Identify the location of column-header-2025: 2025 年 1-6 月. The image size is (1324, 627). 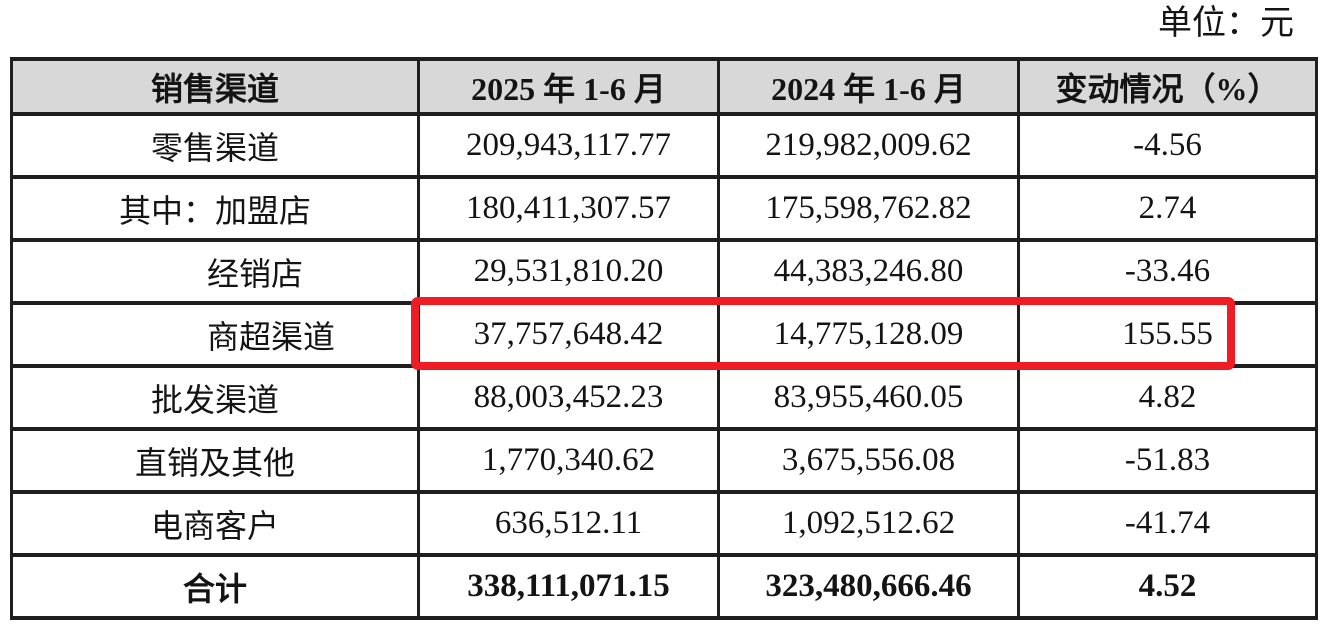
(568, 86).